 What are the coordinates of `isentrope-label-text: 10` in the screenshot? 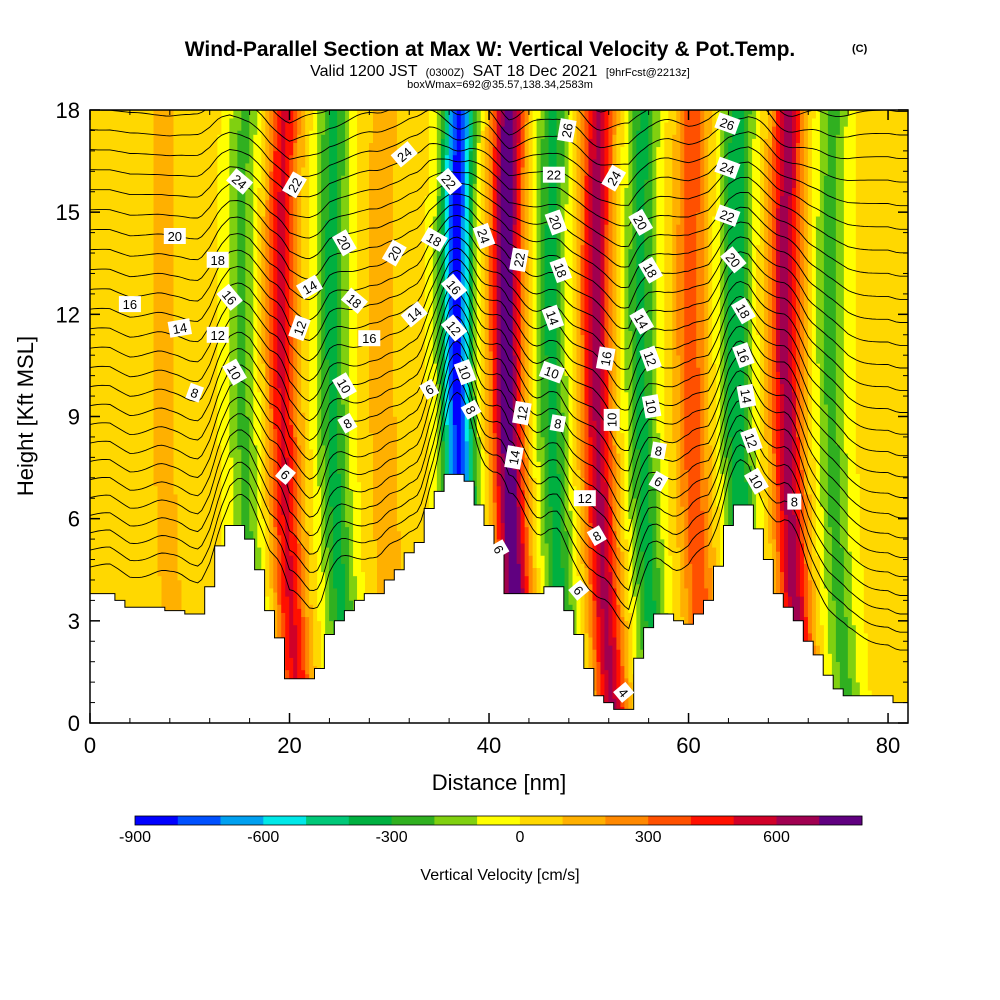 It's located at (464, 372).